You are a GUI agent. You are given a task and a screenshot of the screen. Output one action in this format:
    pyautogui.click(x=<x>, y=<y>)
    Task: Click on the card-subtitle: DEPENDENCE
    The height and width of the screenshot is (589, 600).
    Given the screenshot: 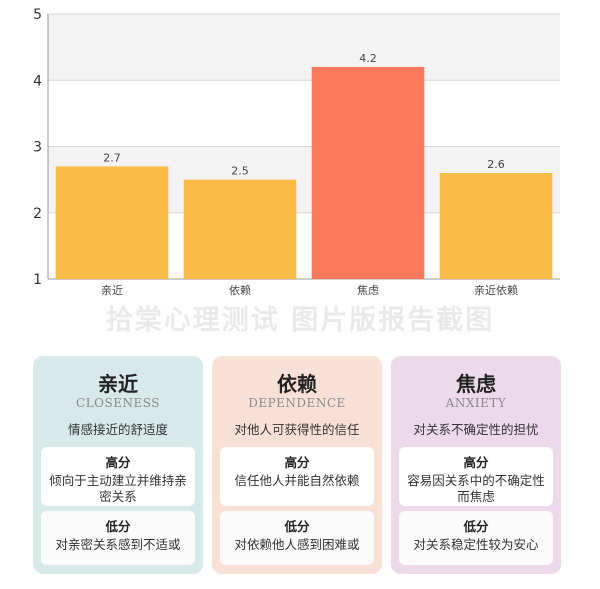 What is the action you would take?
    pyautogui.click(x=297, y=403)
    